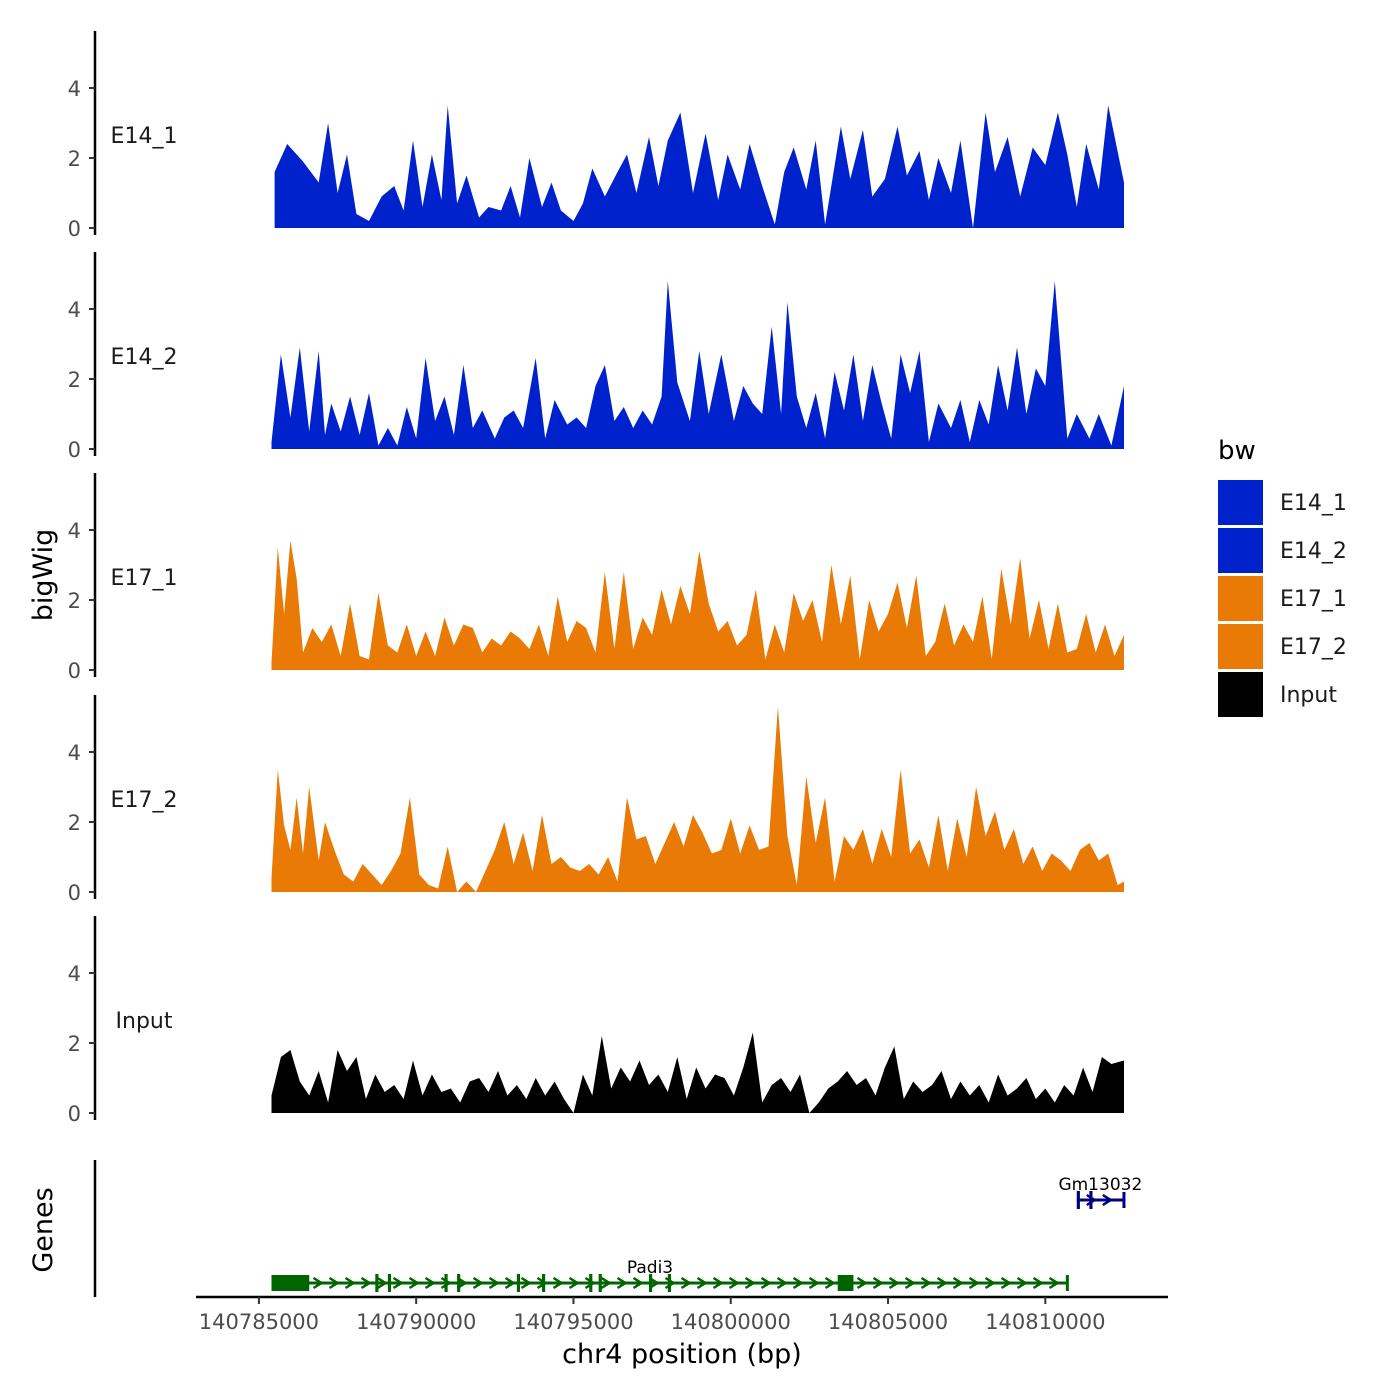 The image size is (1400, 1400). What do you see at coordinates (682, 1354) in the screenshot?
I see `x-axis-title: chr4 position (bp)` at bounding box center [682, 1354].